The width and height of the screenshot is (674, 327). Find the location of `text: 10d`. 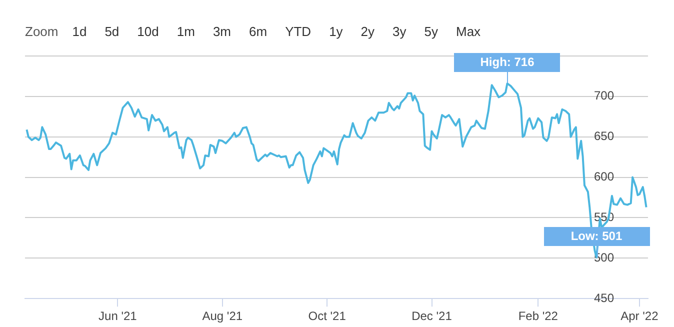

text: 10d is located at coordinates (148, 32).